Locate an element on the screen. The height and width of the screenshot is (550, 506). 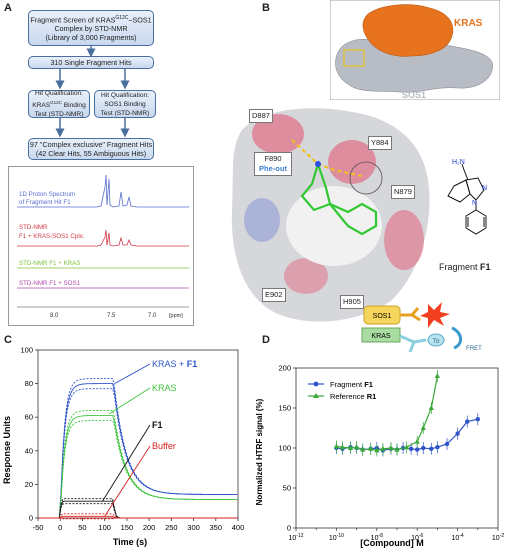
panel-a-letter: A is located at coordinates (8, 8).